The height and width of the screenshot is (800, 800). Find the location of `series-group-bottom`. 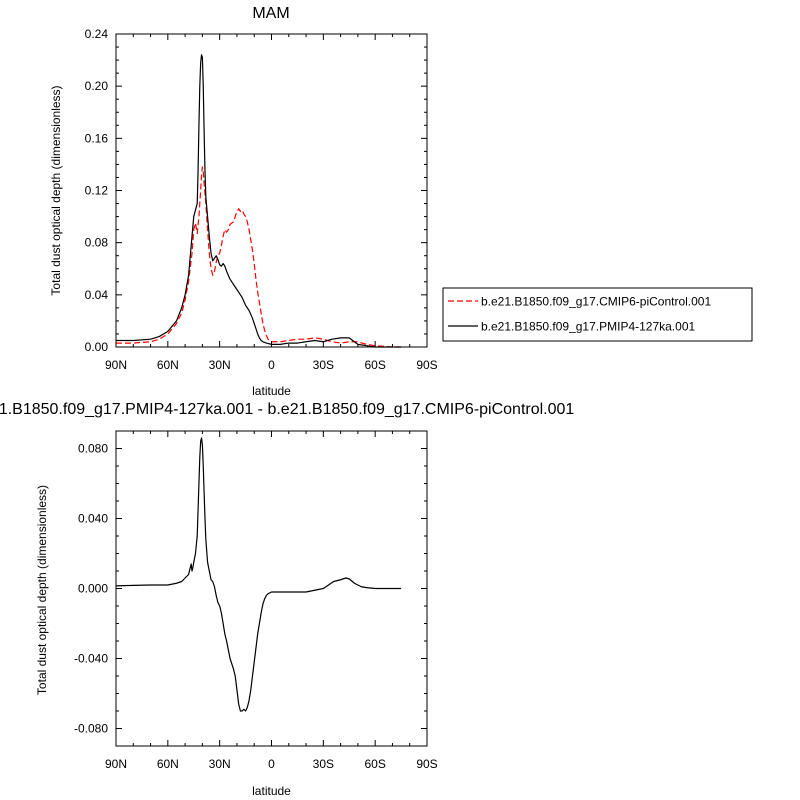

series-group-bottom is located at coordinates (258, 574).